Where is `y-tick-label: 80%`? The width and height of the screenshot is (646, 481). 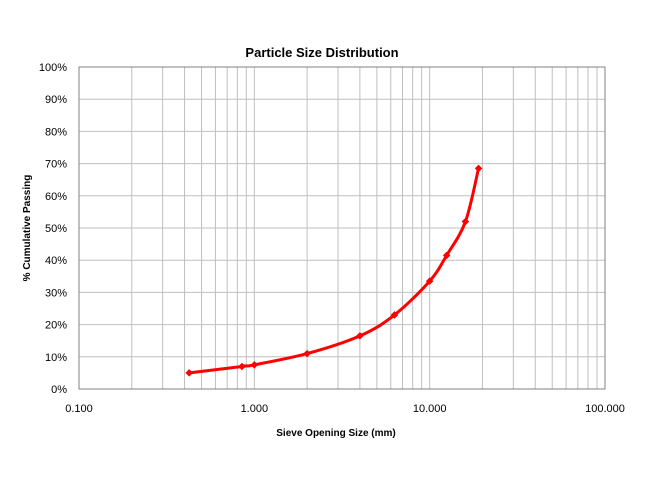
y-tick-label: 80% is located at coordinates (56, 132).